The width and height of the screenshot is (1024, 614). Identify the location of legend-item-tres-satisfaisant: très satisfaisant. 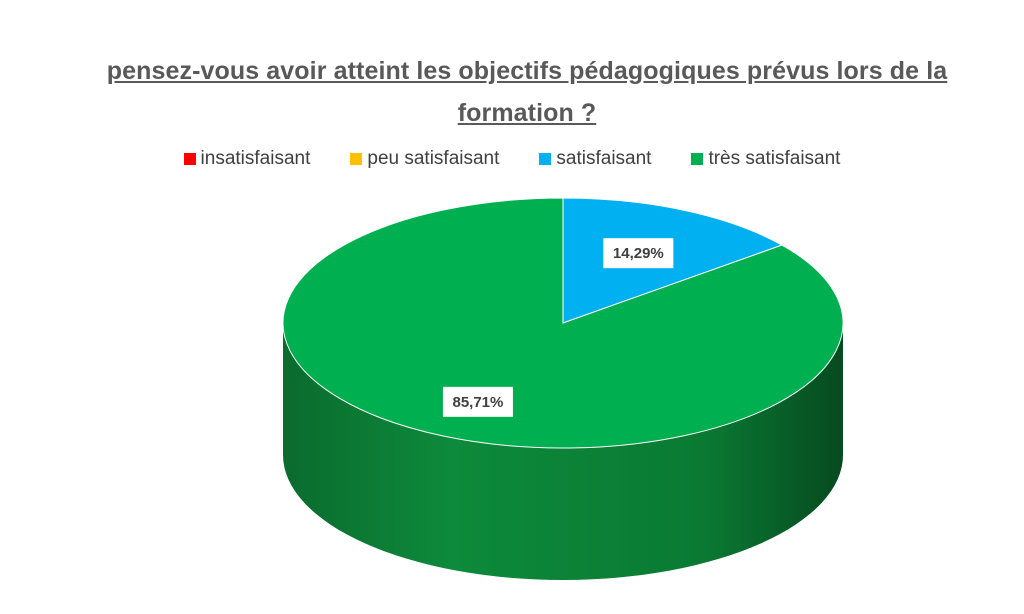
(765, 159).